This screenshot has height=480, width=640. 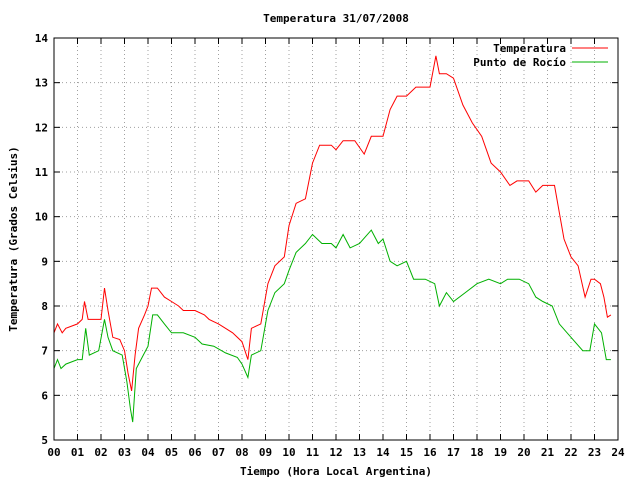 I want to click on y-tick-label: 7, so click(x=44, y=351).